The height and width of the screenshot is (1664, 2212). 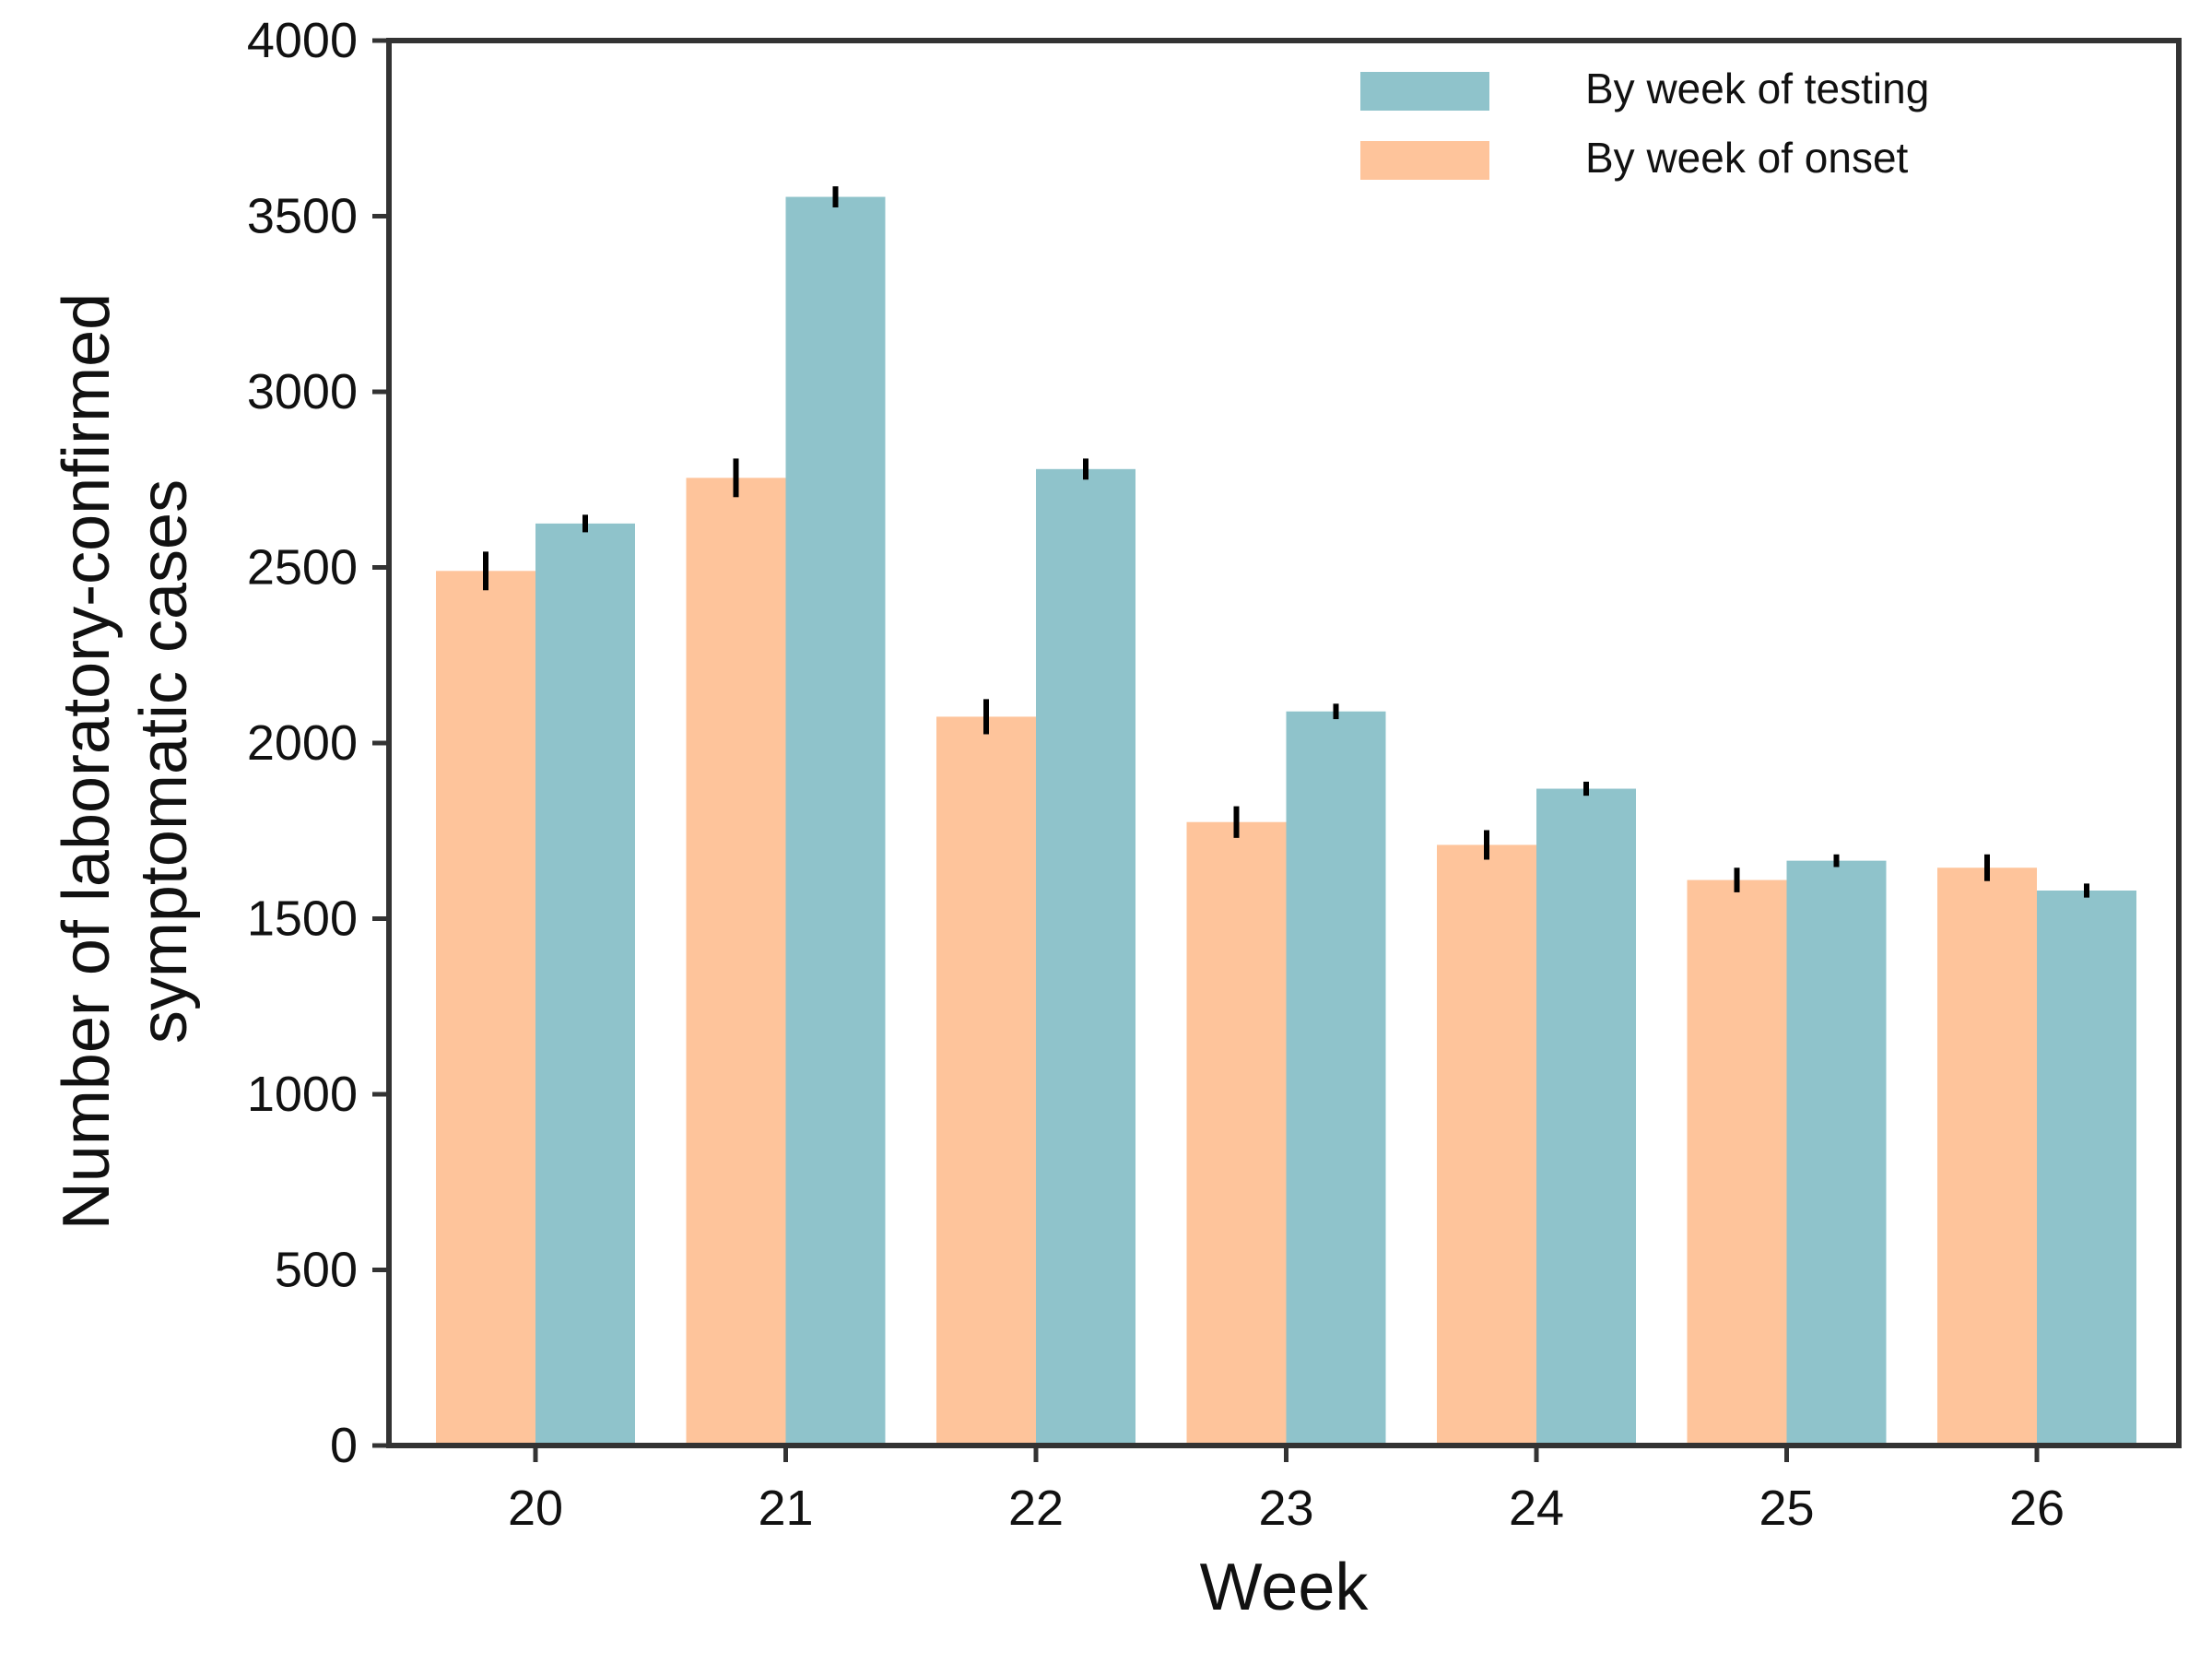 I want to click on legend: By week of testing By week of onset, so click(x=1644, y=123).